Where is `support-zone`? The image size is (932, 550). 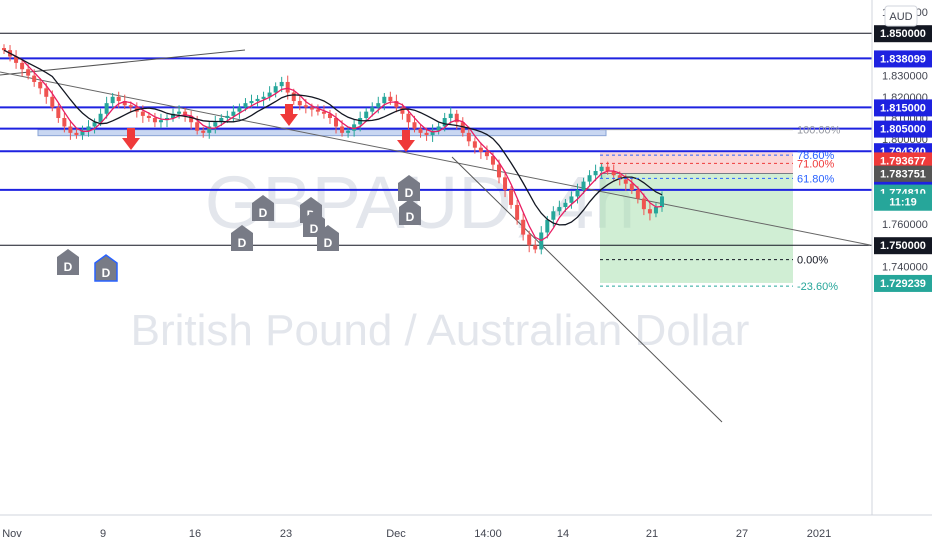 support-zone is located at coordinates (322, 133).